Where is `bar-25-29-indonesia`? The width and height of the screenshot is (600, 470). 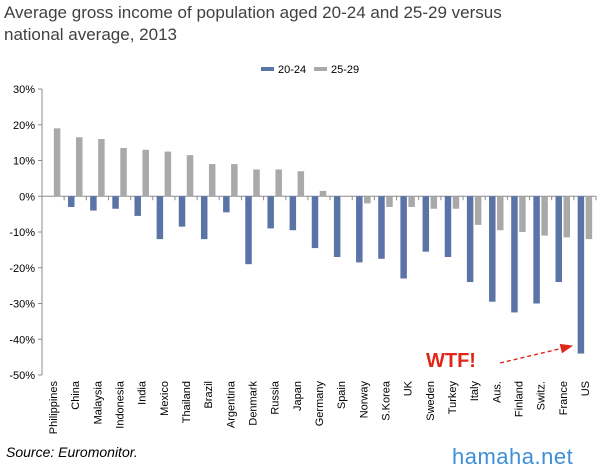
bar-25-29-indonesia is located at coordinates (123, 172).